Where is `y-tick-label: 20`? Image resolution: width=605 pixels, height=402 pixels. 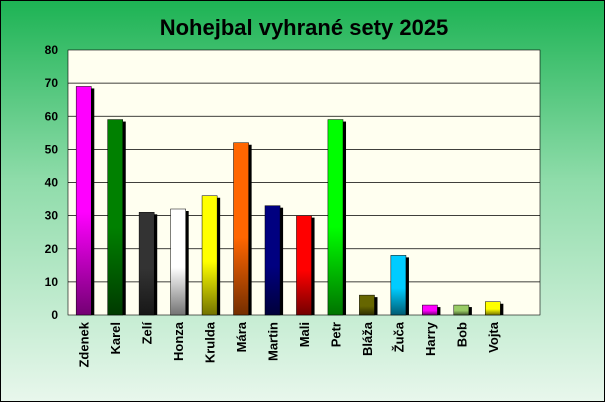
y-tick-label: 20 is located at coordinates (52, 249).